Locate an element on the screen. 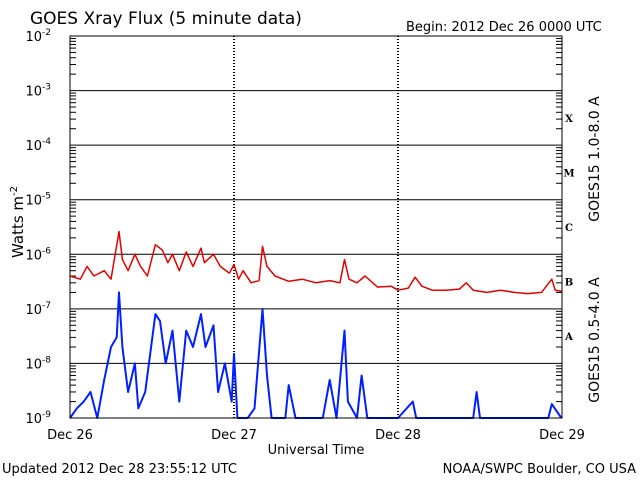  updated-timestamp: Updated 2012 Dec 28 23:55:12 UTC is located at coordinates (119, 469).